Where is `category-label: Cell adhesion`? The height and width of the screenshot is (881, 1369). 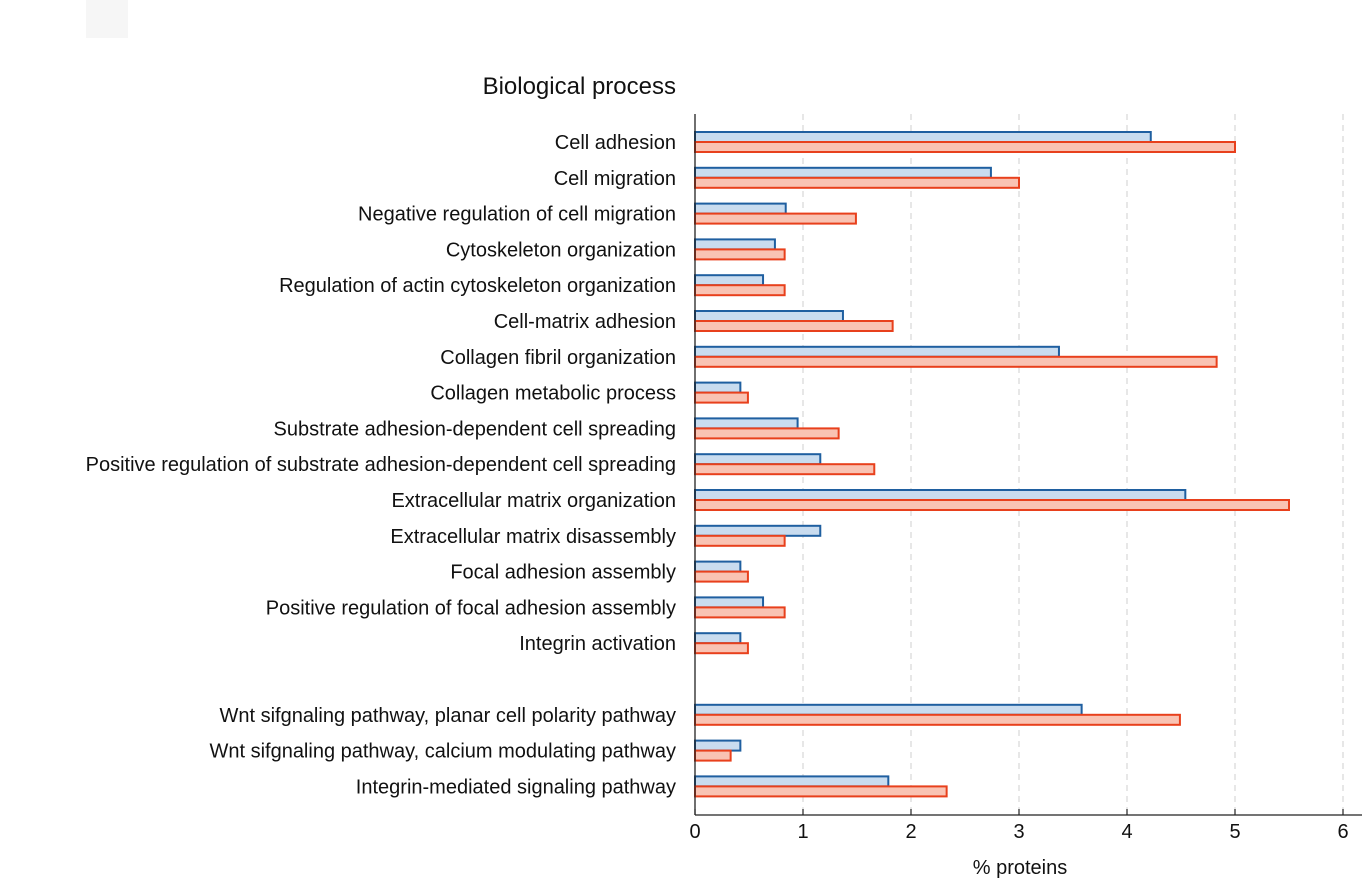
category-label: Cell adhesion is located at coordinates (615, 143).